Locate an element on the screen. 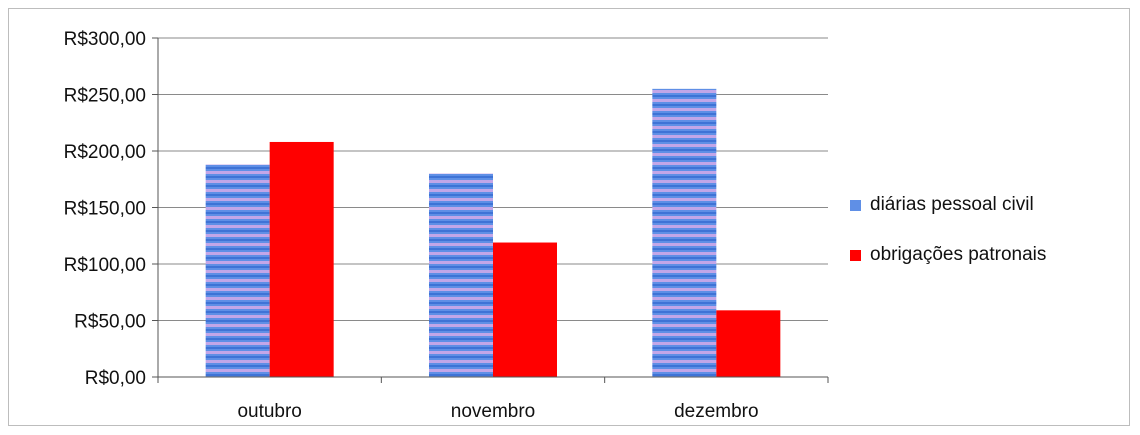  y-tick-label: R$250,00 is located at coordinates (105, 96).